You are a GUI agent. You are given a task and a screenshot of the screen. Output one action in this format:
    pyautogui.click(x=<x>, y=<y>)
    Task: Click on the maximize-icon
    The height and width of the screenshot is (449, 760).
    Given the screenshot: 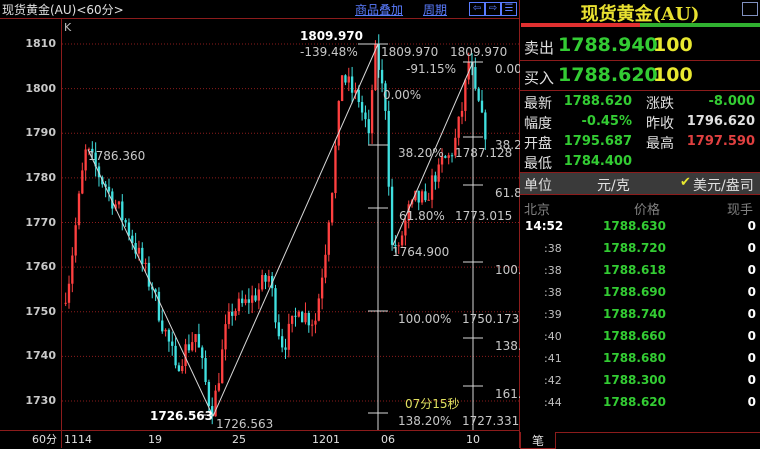 What is the action you would take?
    pyautogui.click(x=750, y=9)
    